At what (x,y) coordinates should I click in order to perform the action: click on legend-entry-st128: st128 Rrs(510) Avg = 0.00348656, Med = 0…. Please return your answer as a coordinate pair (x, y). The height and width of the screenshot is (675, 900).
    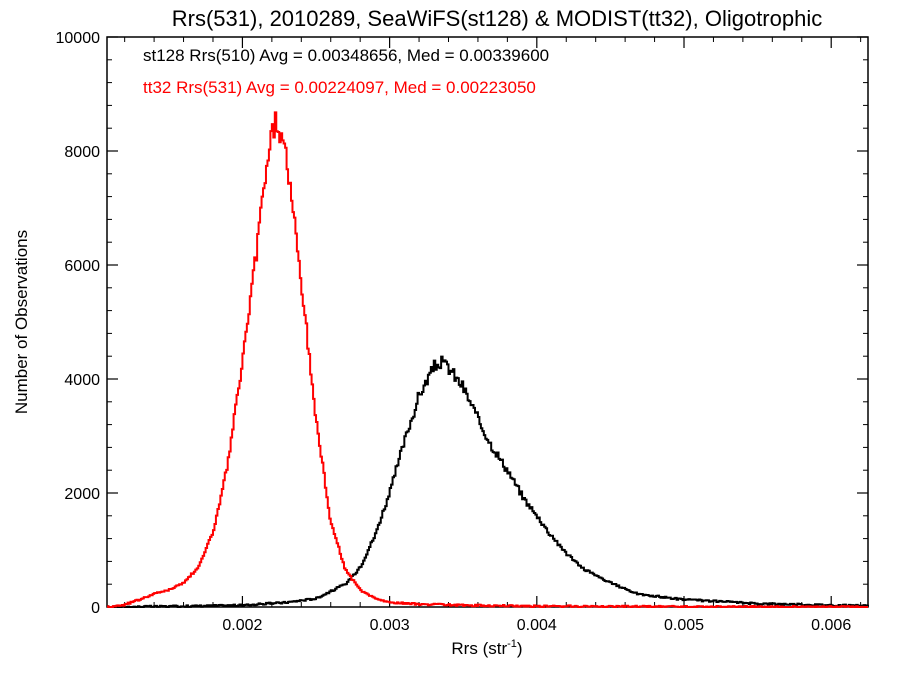
    Looking at the image, I should click on (346, 55).